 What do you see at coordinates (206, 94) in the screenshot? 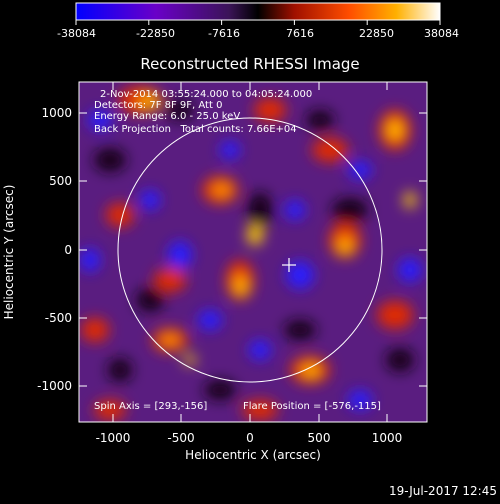
I see `observation-time-range: 2-Nov-2014 03:55:24.000 to 04:05:24.000` at bounding box center [206, 94].